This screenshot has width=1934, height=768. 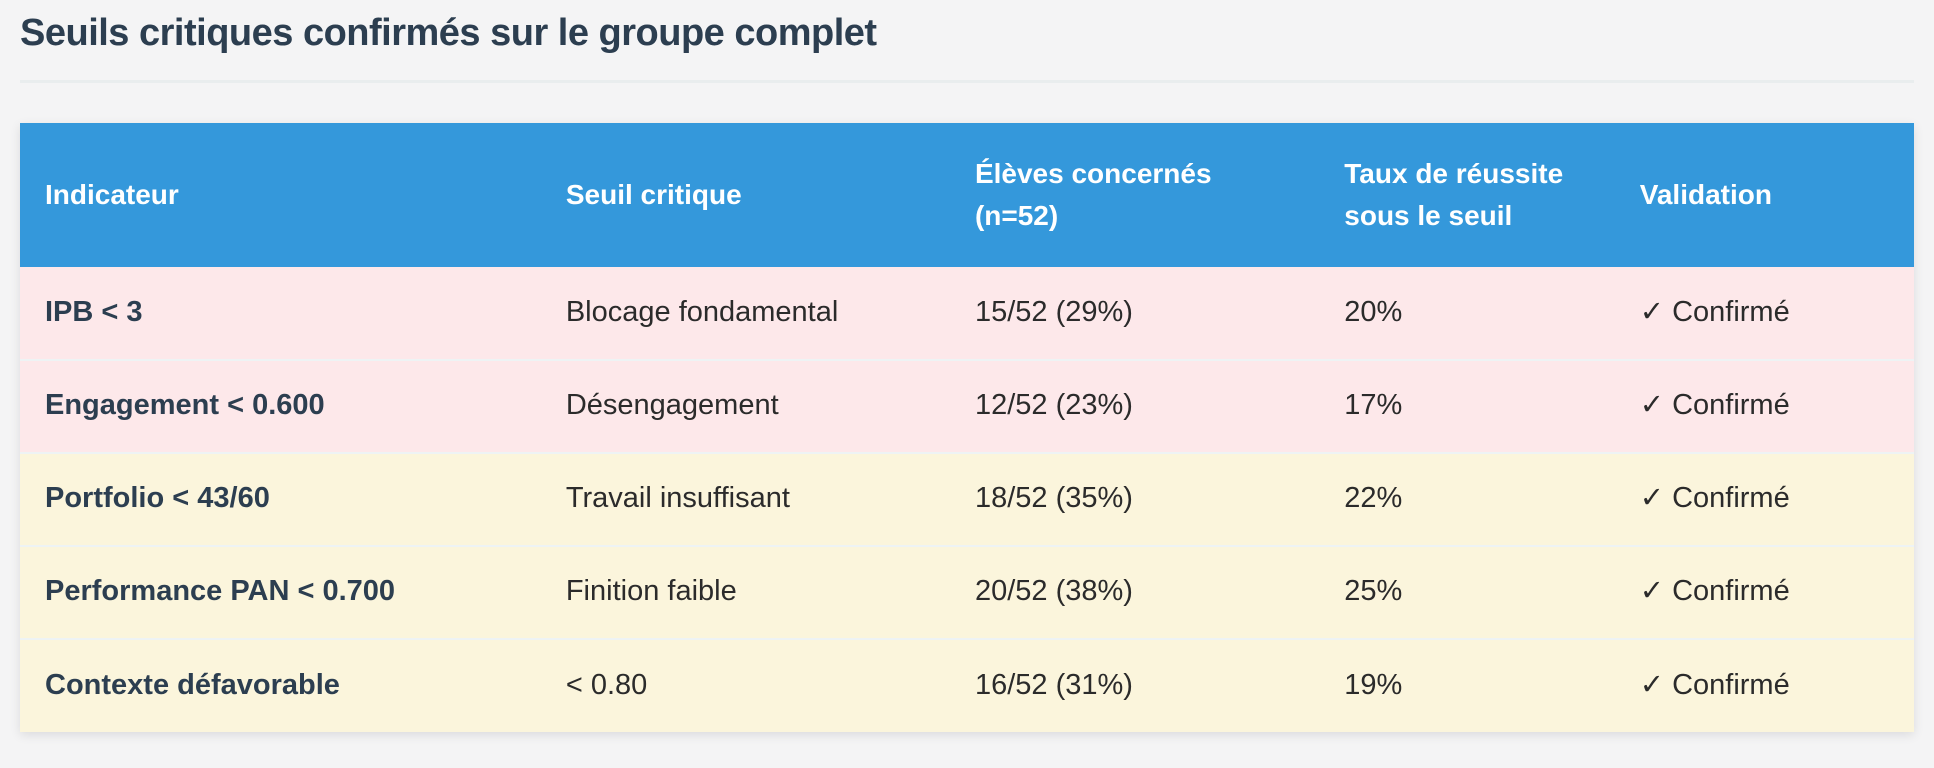 I want to click on cell-threshold: Désengagement, so click(x=745, y=405).